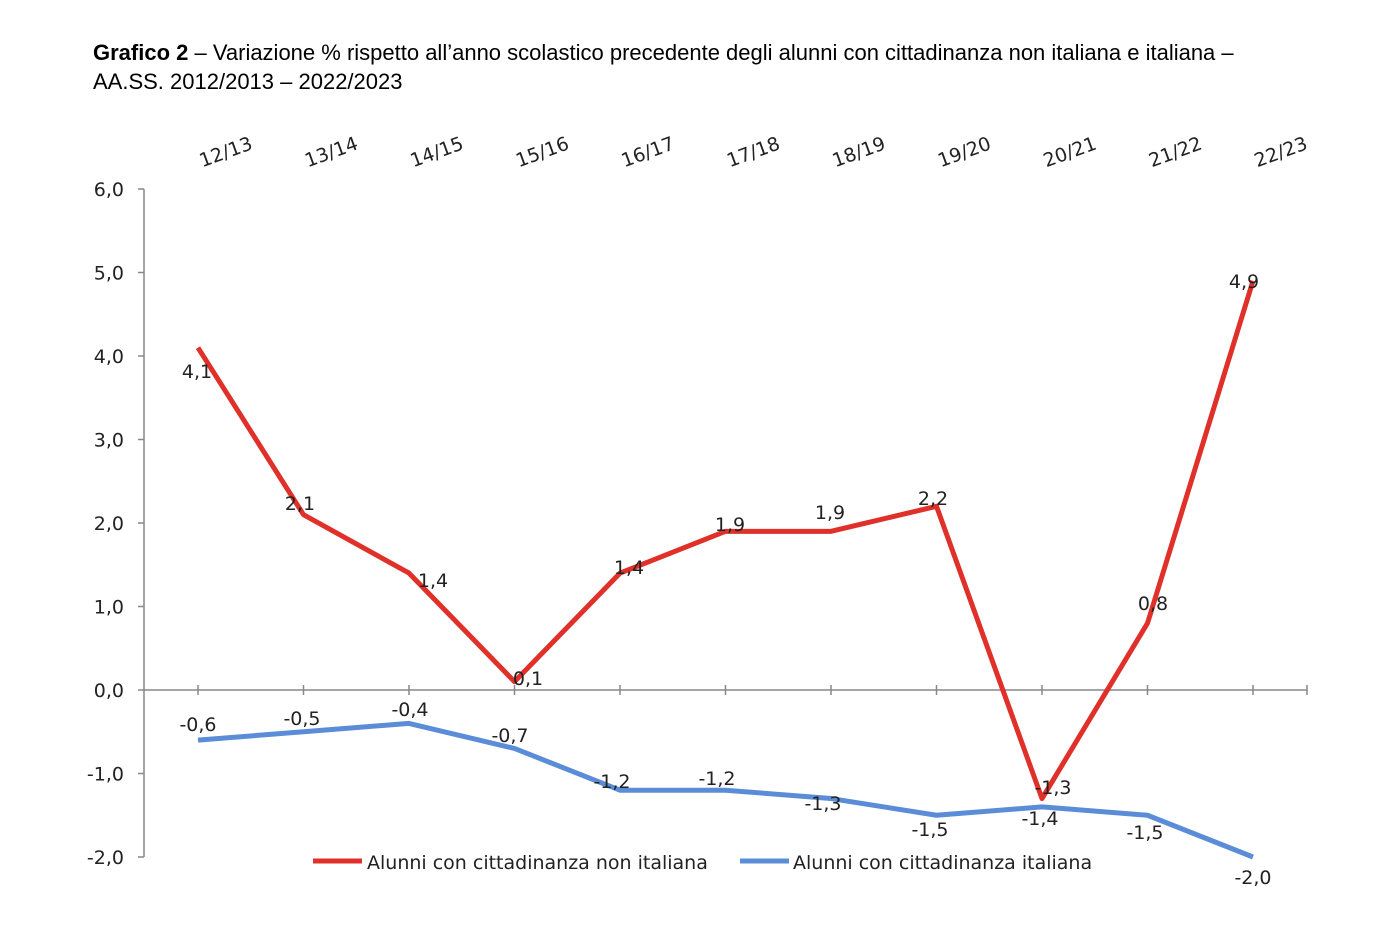 The width and height of the screenshot is (1384, 944). I want to click on x-tick-label: 15/16, so click(542, 152).